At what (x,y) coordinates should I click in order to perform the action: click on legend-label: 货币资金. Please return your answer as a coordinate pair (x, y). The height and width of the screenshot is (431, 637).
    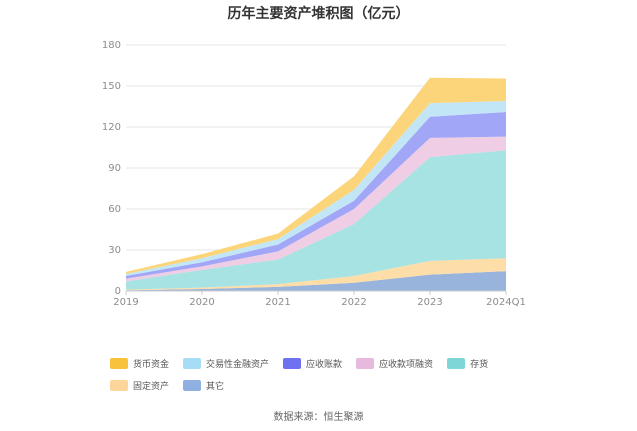
    Looking at the image, I should click on (151, 365).